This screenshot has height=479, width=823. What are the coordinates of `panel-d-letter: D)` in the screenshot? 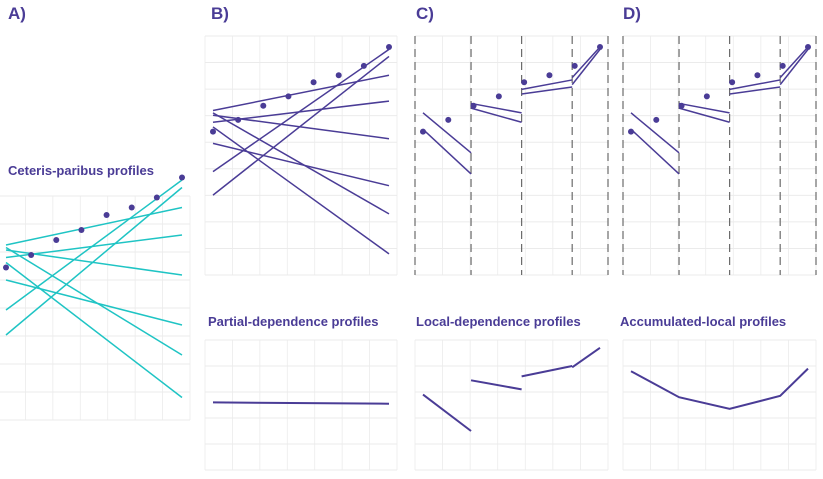 It's located at (632, 13).